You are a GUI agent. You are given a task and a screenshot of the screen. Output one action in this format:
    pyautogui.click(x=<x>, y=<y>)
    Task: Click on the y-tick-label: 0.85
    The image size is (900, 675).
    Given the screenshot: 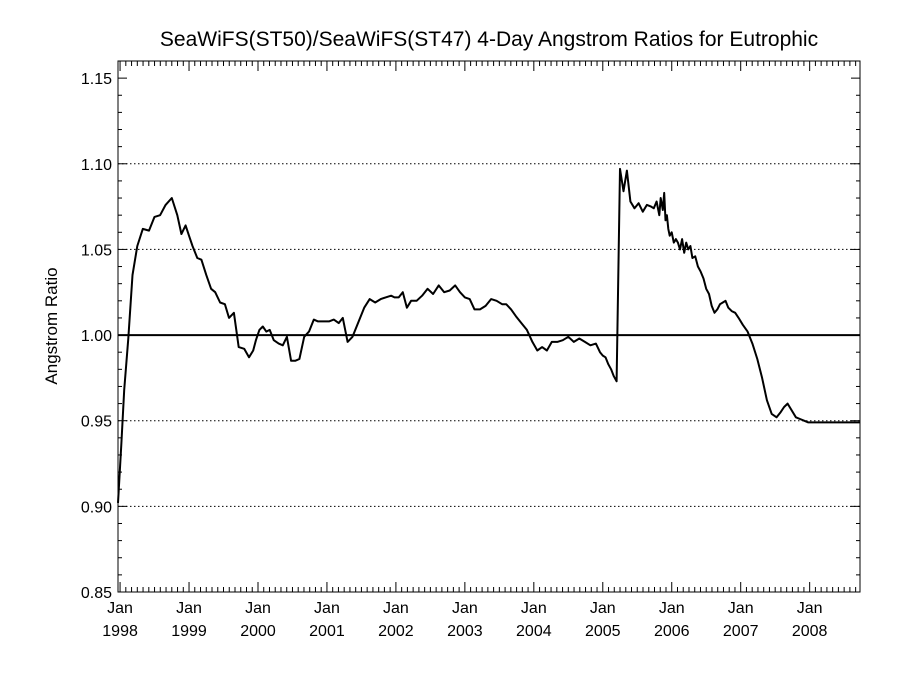 What is the action you would take?
    pyautogui.click(x=96, y=593)
    